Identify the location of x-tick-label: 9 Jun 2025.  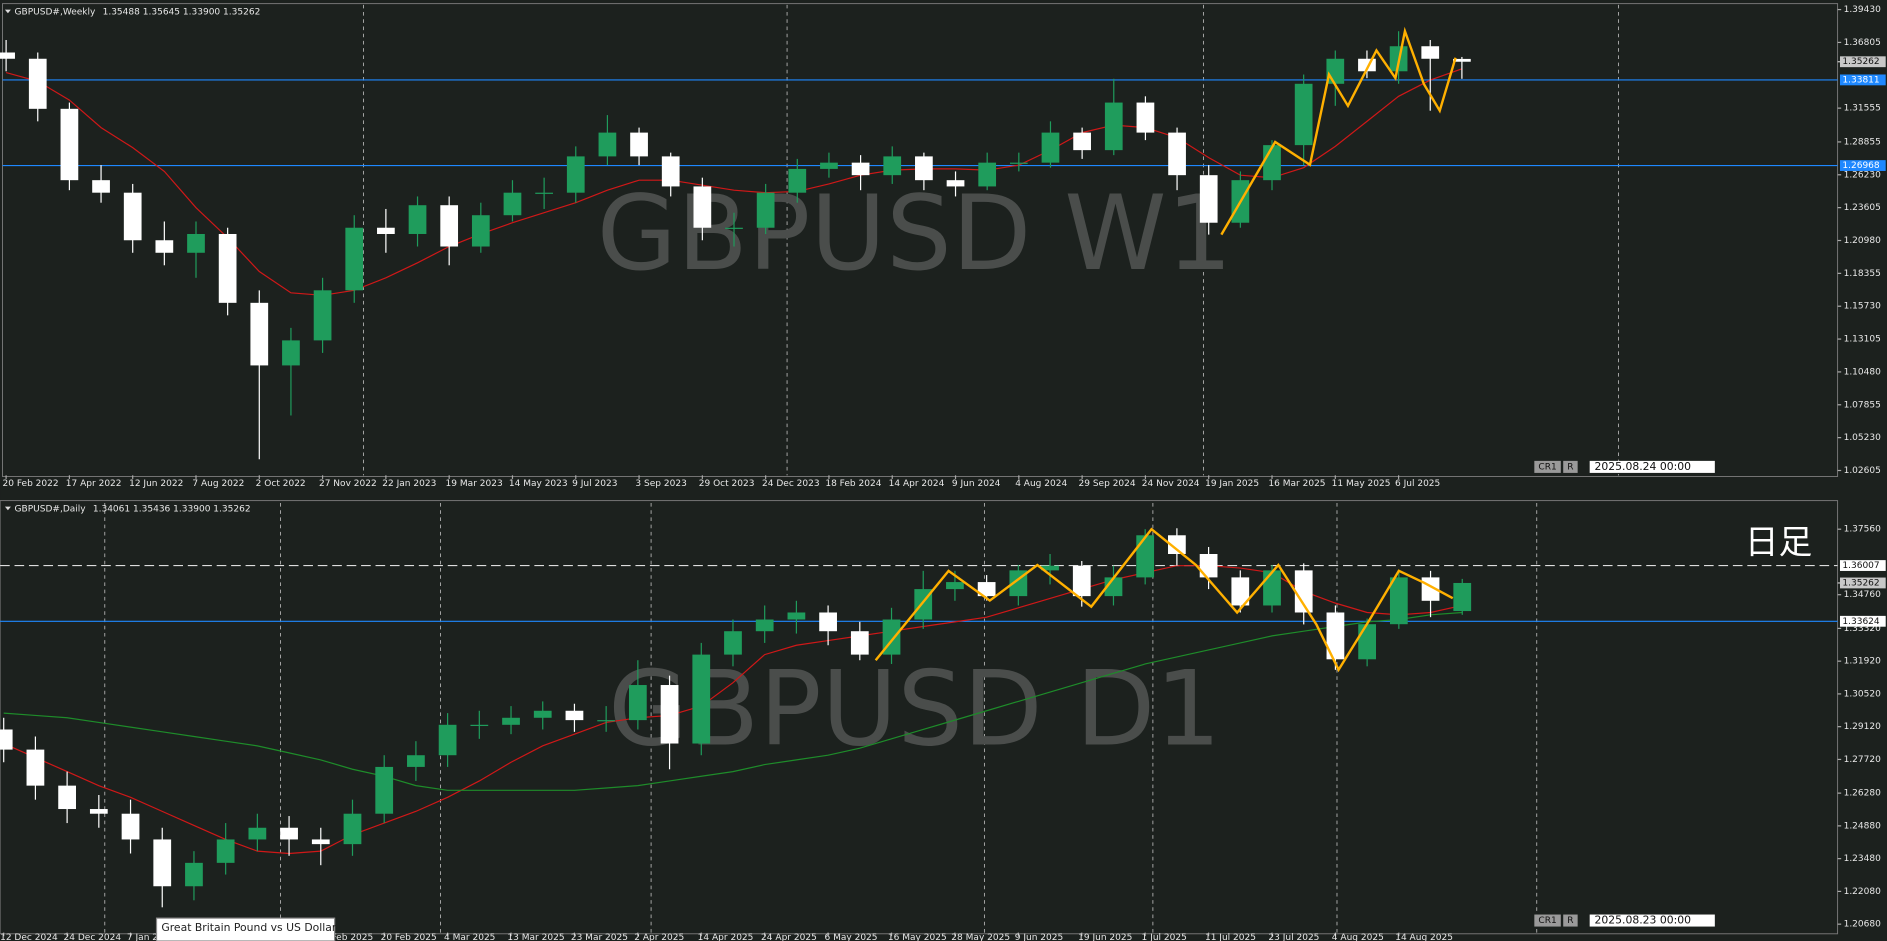
(1039, 937).